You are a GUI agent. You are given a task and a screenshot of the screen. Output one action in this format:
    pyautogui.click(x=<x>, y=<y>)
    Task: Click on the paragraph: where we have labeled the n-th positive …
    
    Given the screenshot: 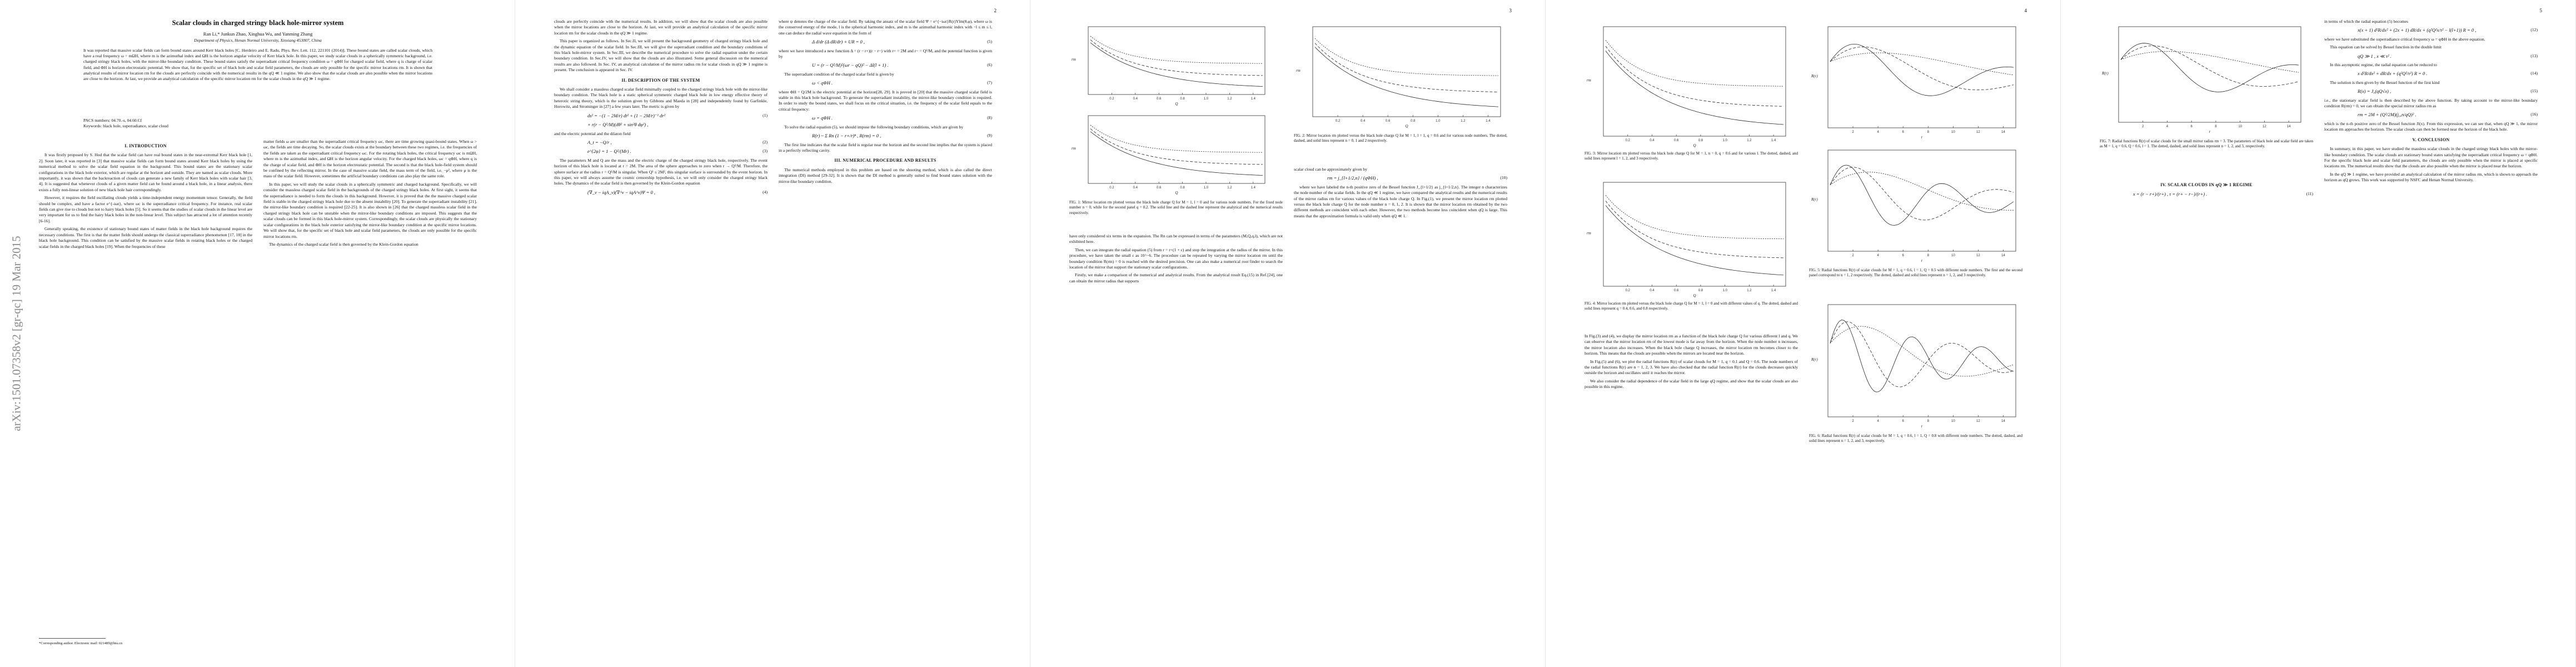 What is the action you would take?
    pyautogui.click(x=1400, y=201)
    